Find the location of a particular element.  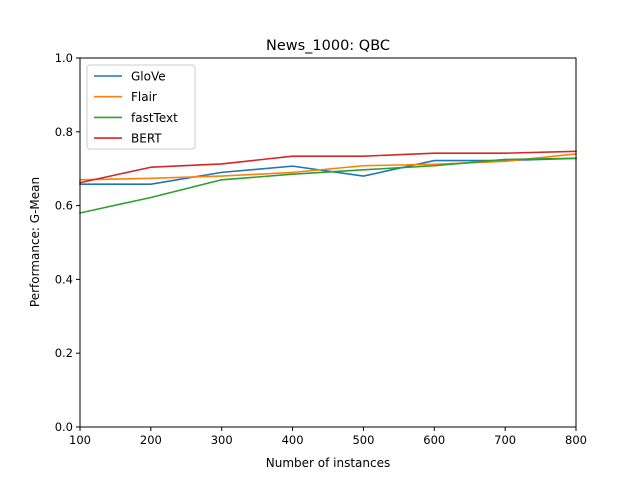

legend-label-bert: BERT is located at coordinates (146, 139).